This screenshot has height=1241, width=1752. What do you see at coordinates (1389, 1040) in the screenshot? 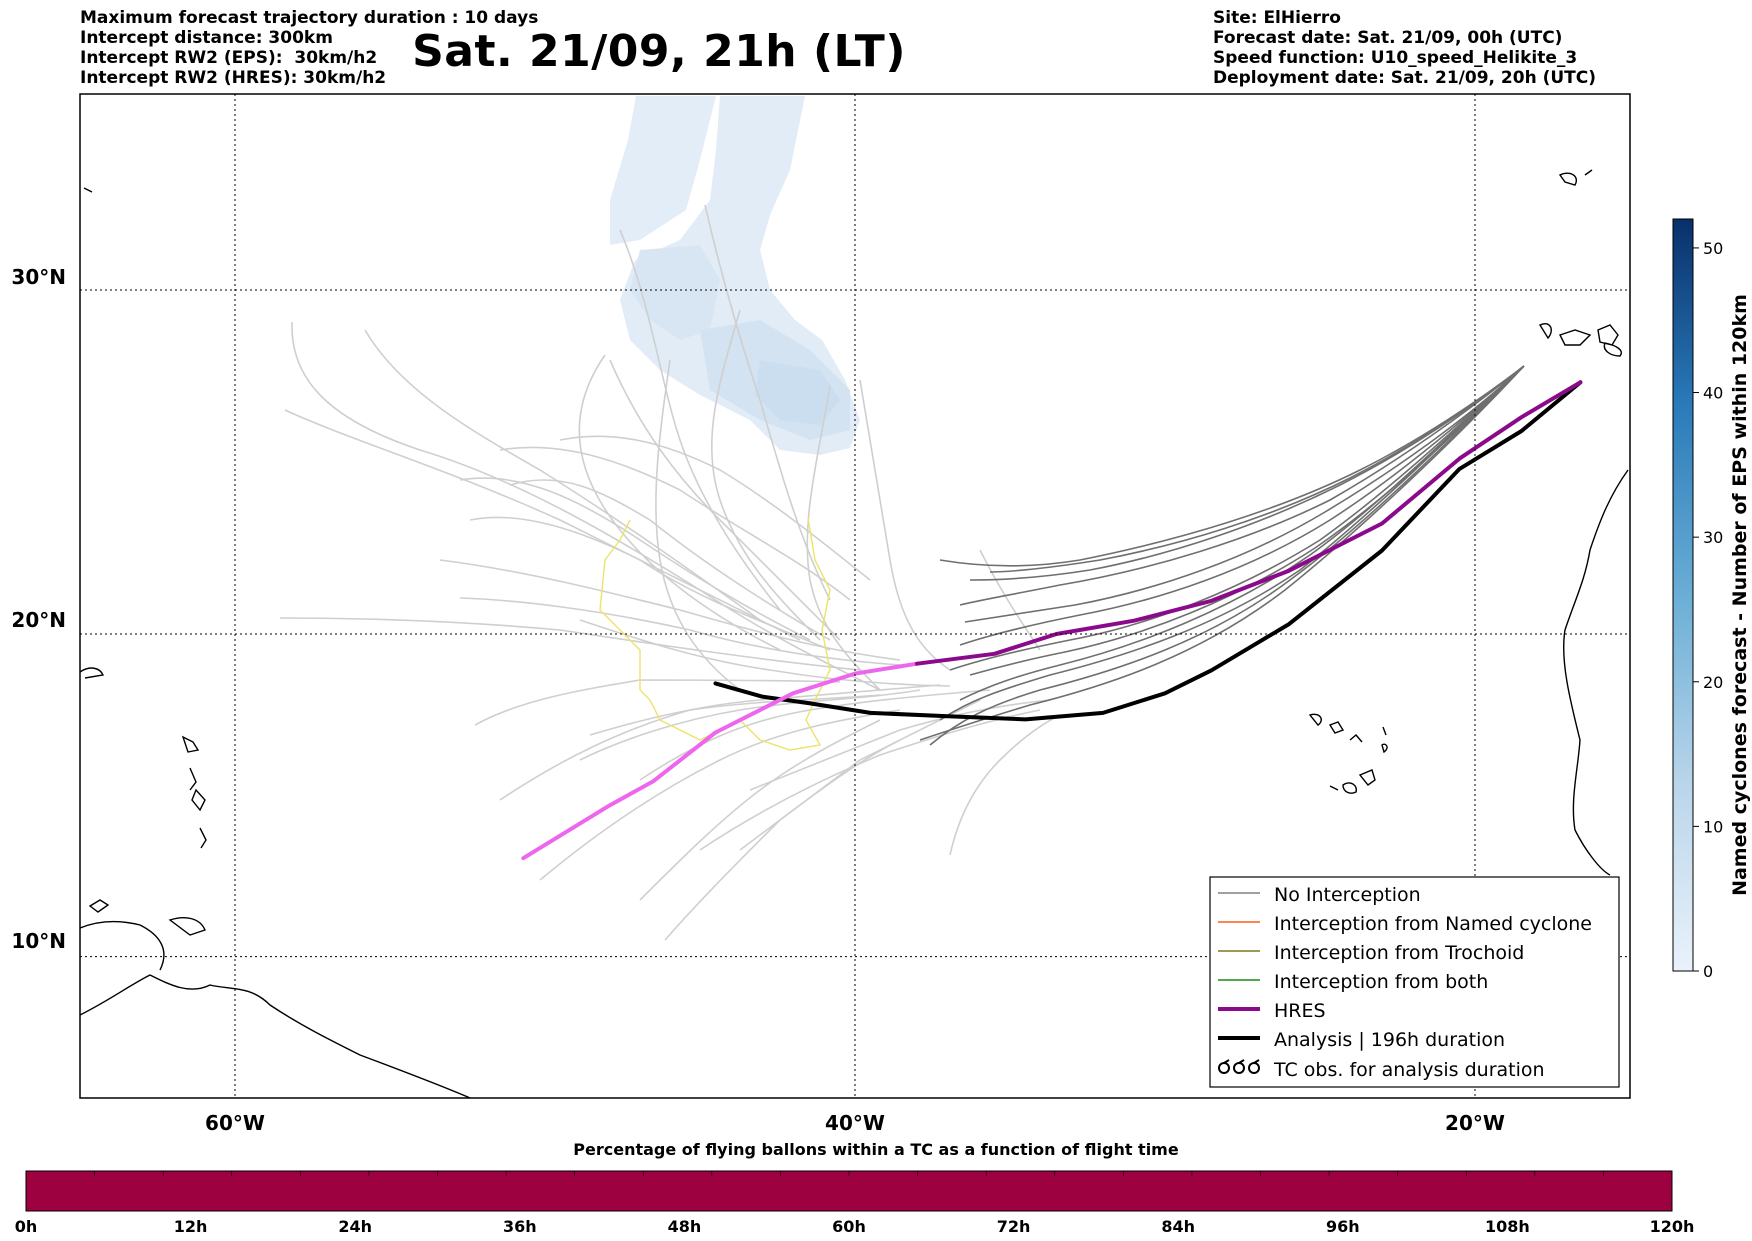
I see `legend-label-analysis: Analysis | 196h duration` at bounding box center [1389, 1040].